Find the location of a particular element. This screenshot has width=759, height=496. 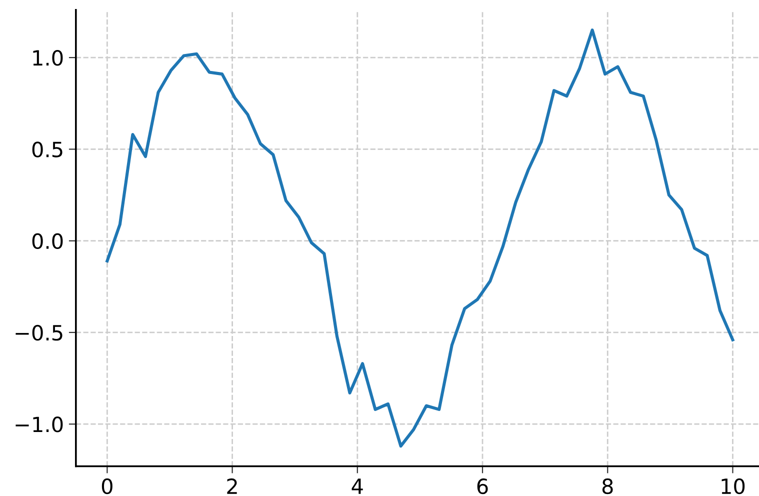

x-tick-label: 6 is located at coordinates (482, 486).